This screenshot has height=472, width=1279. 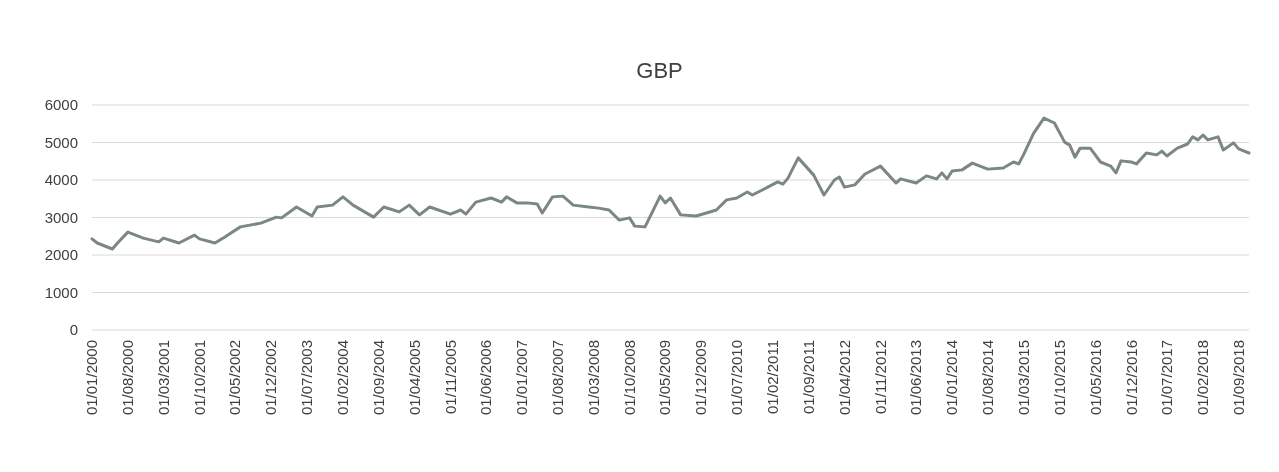 I want to click on x-tick-label: 01/03/2015, so click(x=1023, y=378).